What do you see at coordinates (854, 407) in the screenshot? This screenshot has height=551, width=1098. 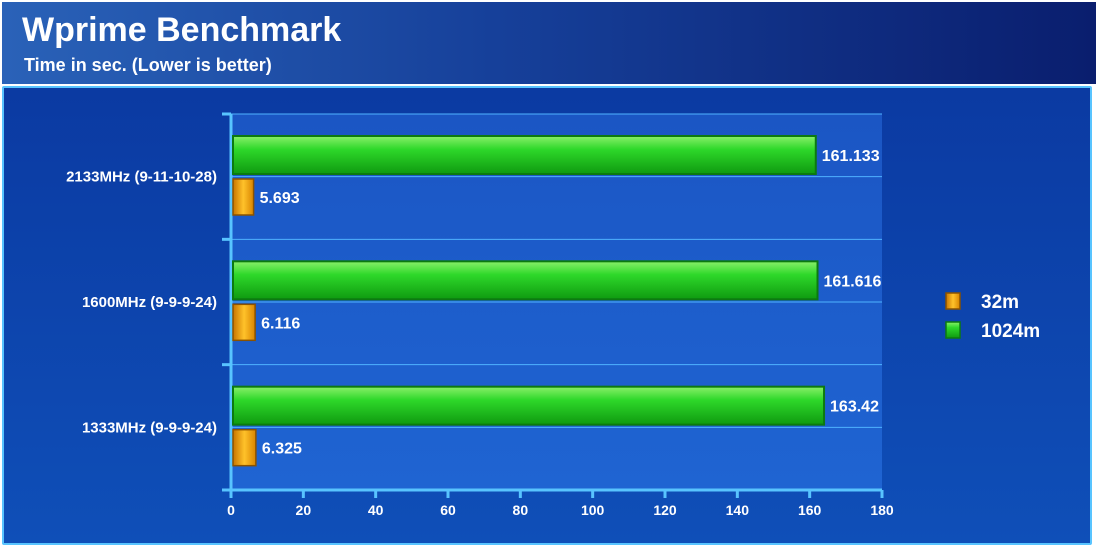 I see `data-label-1024m: 163.42` at bounding box center [854, 407].